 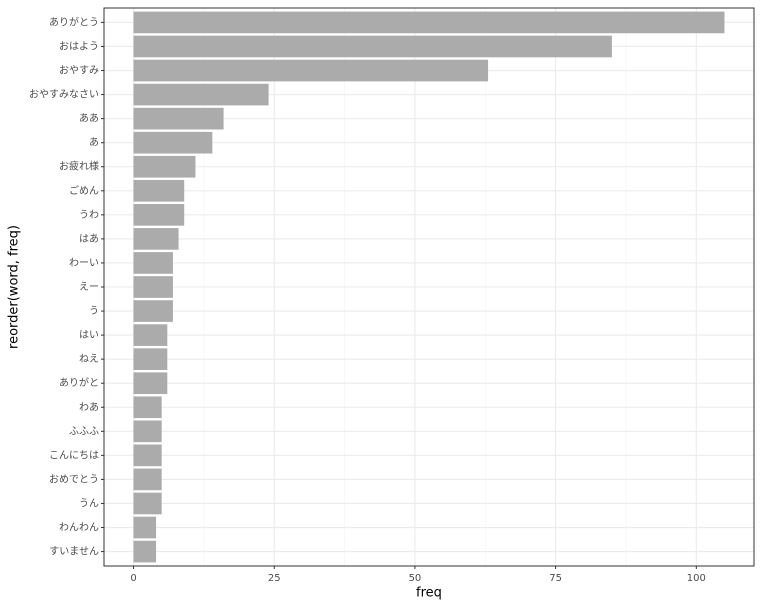 What do you see at coordinates (89, 119) in the screenshot?
I see `y-tick-label: ああ` at bounding box center [89, 119].